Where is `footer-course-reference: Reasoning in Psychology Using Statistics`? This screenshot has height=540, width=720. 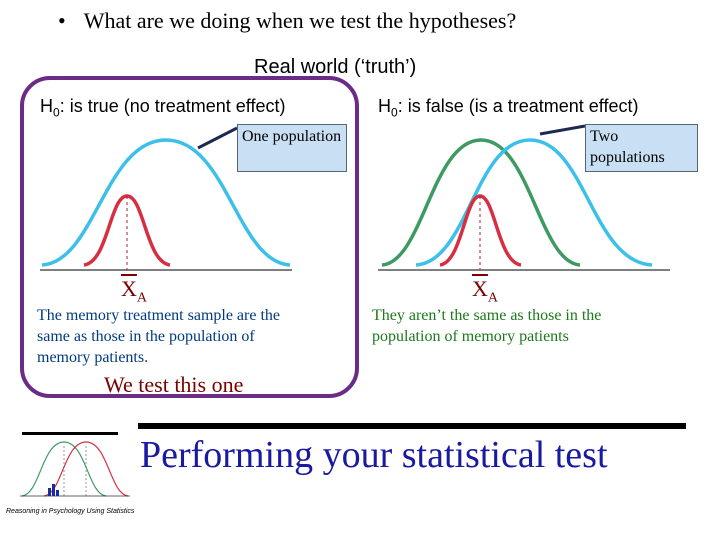 footer-course-reference: Reasoning in Psychology Using Statistics is located at coordinates (70, 511).